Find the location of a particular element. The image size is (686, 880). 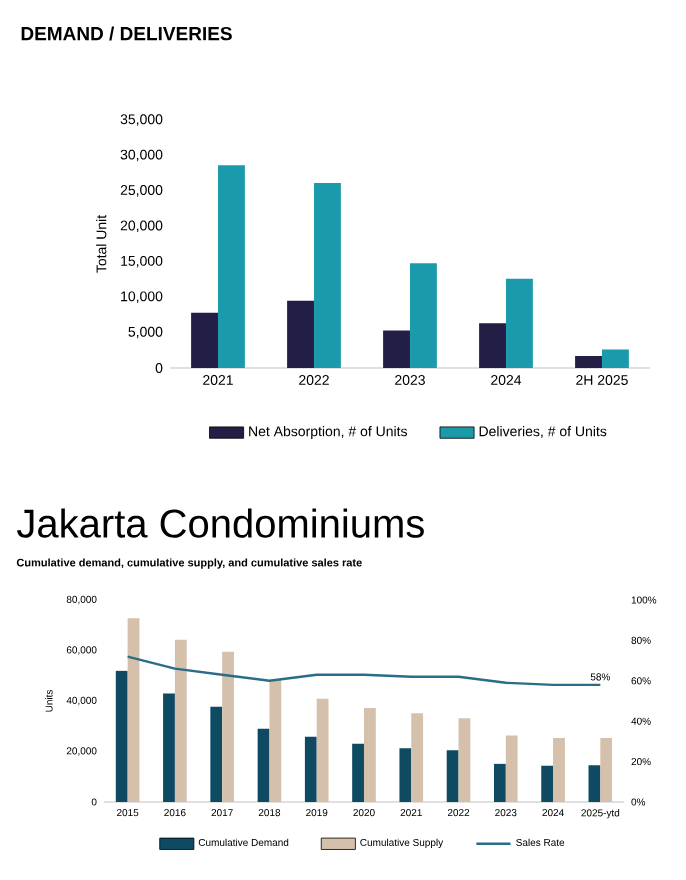

chart-title: DEMAND / DELIVERIES is located at coordinates (126, 33).